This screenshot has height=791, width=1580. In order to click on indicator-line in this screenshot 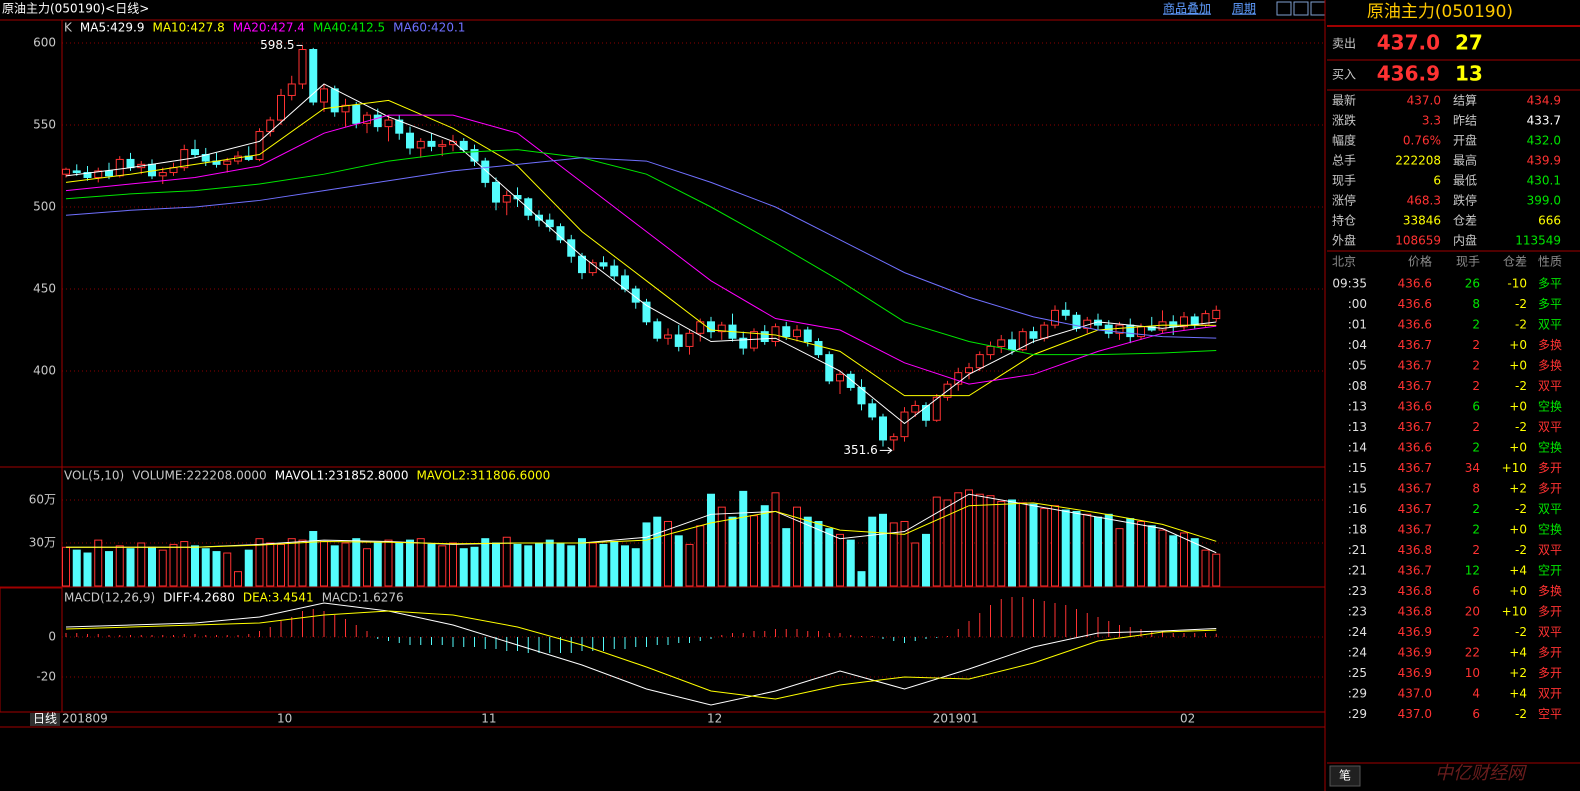, I will do `click(641, 525)`.